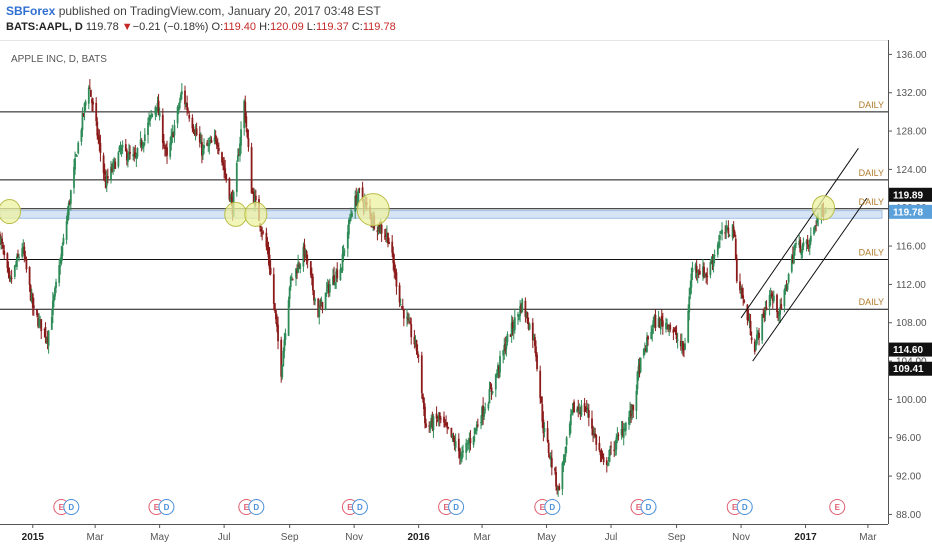 The width and height of the screenshot is (932, 550). Describe the element at coordinates (31, 11) in the screenshot. I see `publisher-name: SBForex` at that location.